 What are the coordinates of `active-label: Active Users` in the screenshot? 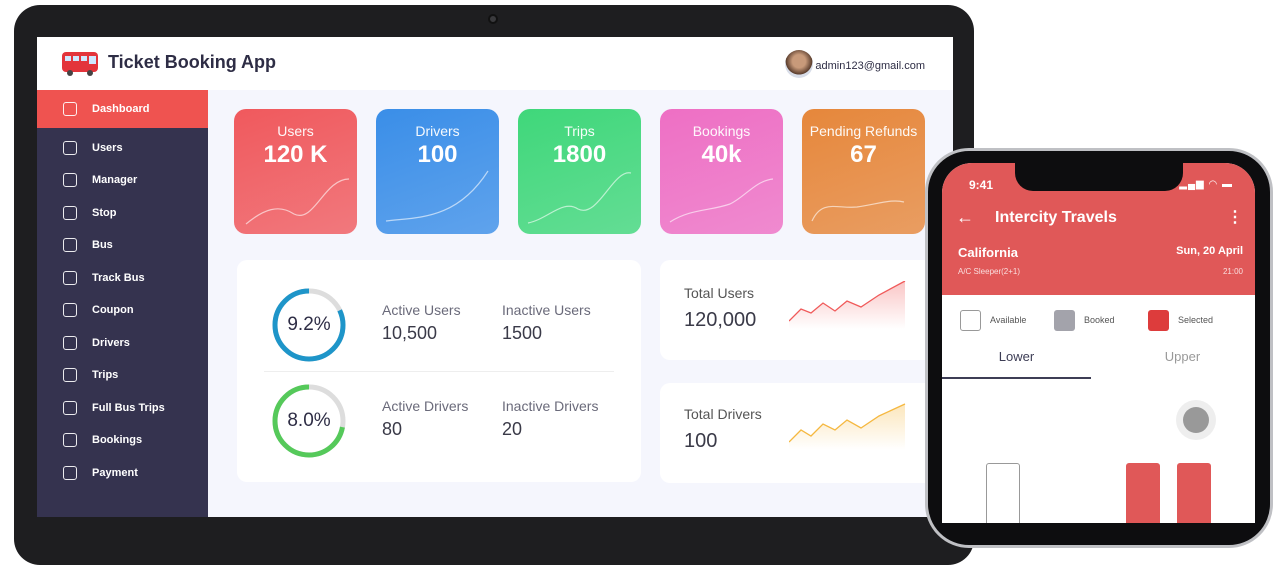 It's located at (421, 310).